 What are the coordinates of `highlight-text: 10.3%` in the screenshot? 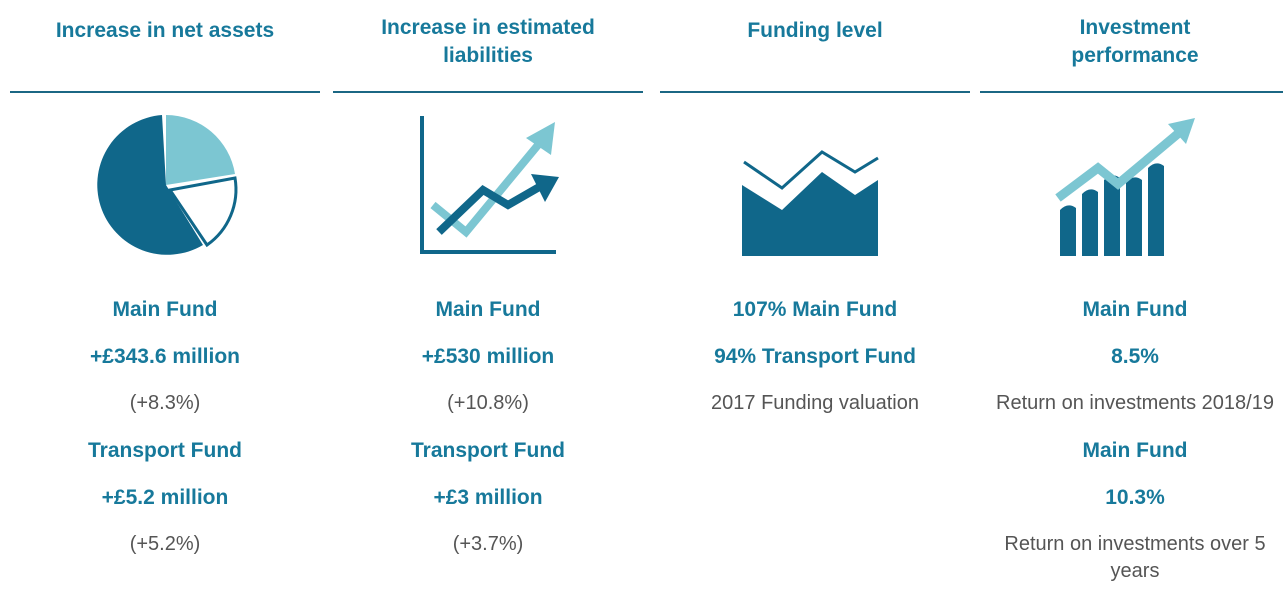 It's located at (1135, 497).